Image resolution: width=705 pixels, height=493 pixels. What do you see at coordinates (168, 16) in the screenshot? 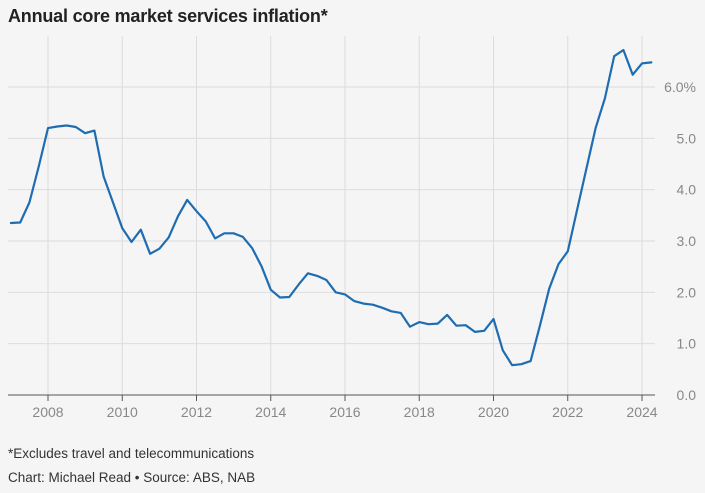
I see `chart-title: Annual core market services inflation*` at bounding box center [168, 16].